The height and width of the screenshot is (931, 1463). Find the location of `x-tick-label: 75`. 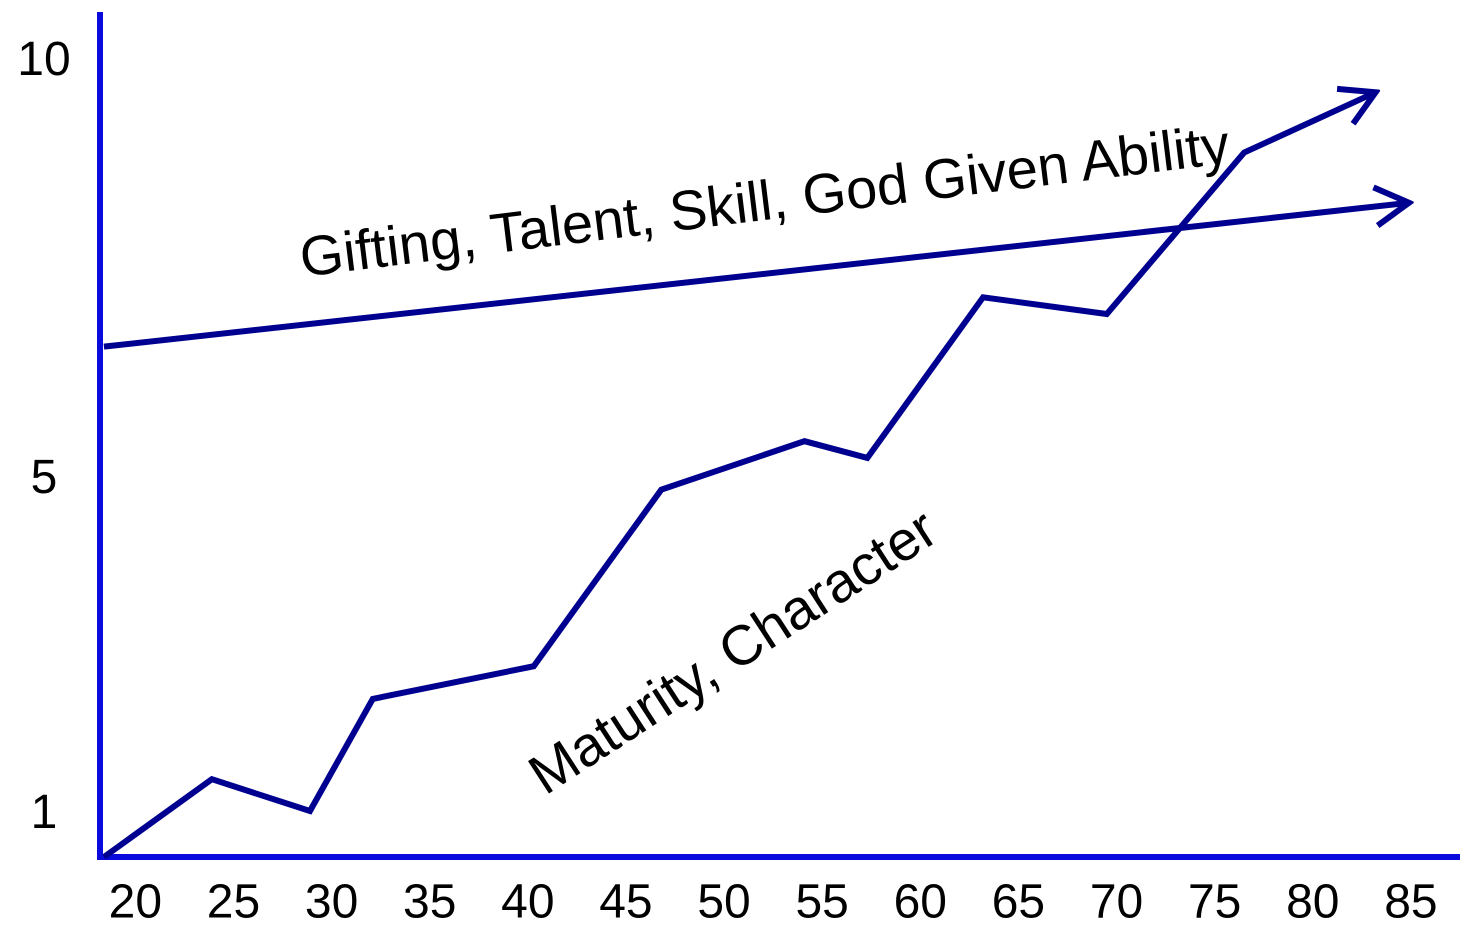

x-tick-label: 75 is located at coordinates (1214, 902).